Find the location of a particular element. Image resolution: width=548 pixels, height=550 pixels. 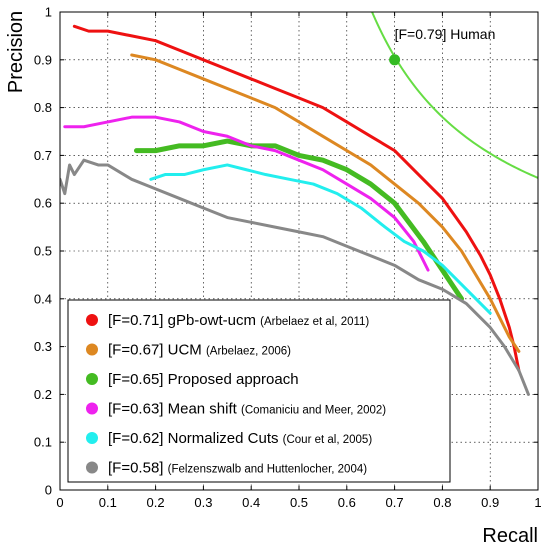

y-tick-label: 0.5 is located at coordinates (43, 251).